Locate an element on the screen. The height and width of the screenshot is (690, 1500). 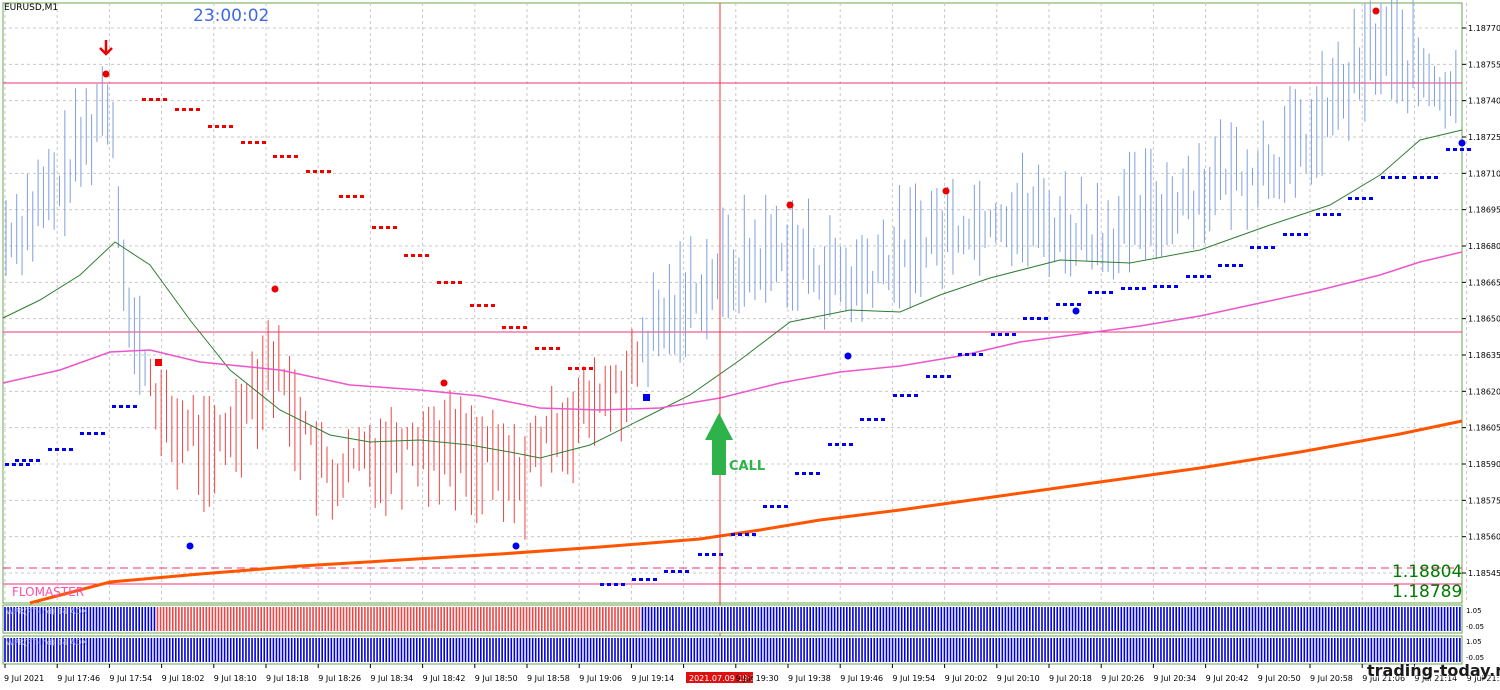
time-tick-label: 9 Jul 20:50 is located at coordinates (1279, 678).